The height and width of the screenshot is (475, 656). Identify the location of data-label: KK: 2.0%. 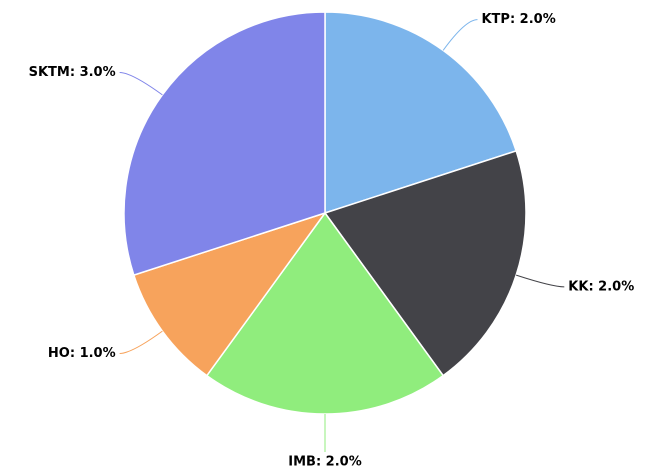
(601, 286).